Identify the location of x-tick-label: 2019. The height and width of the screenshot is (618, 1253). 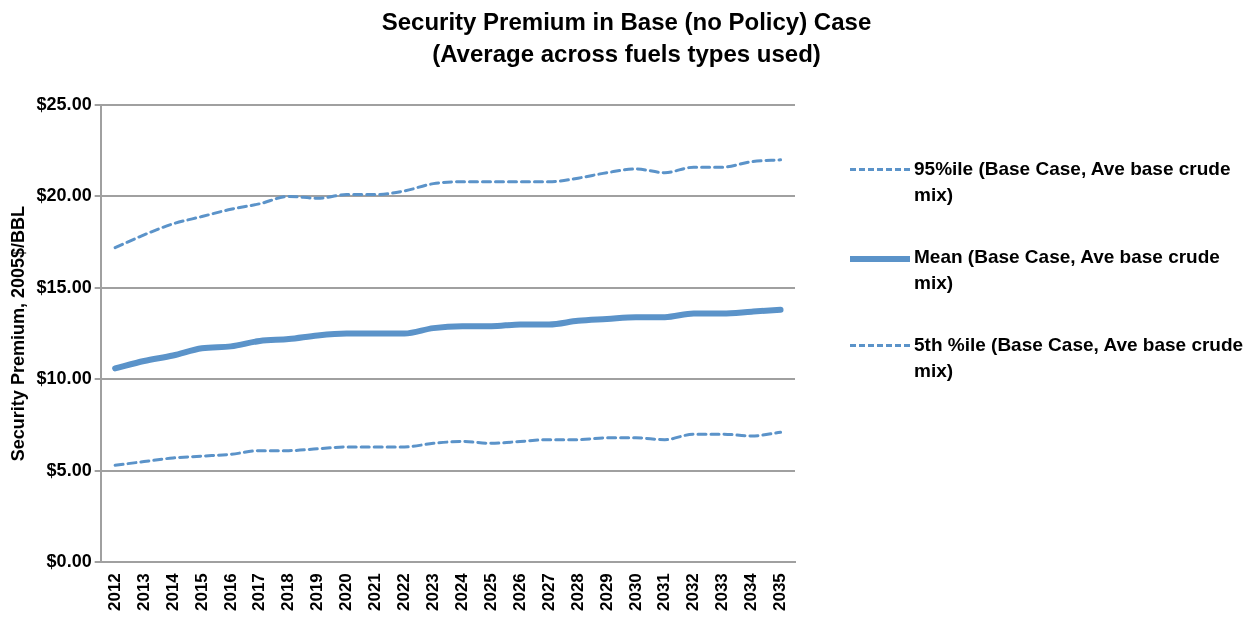
(317, 592).